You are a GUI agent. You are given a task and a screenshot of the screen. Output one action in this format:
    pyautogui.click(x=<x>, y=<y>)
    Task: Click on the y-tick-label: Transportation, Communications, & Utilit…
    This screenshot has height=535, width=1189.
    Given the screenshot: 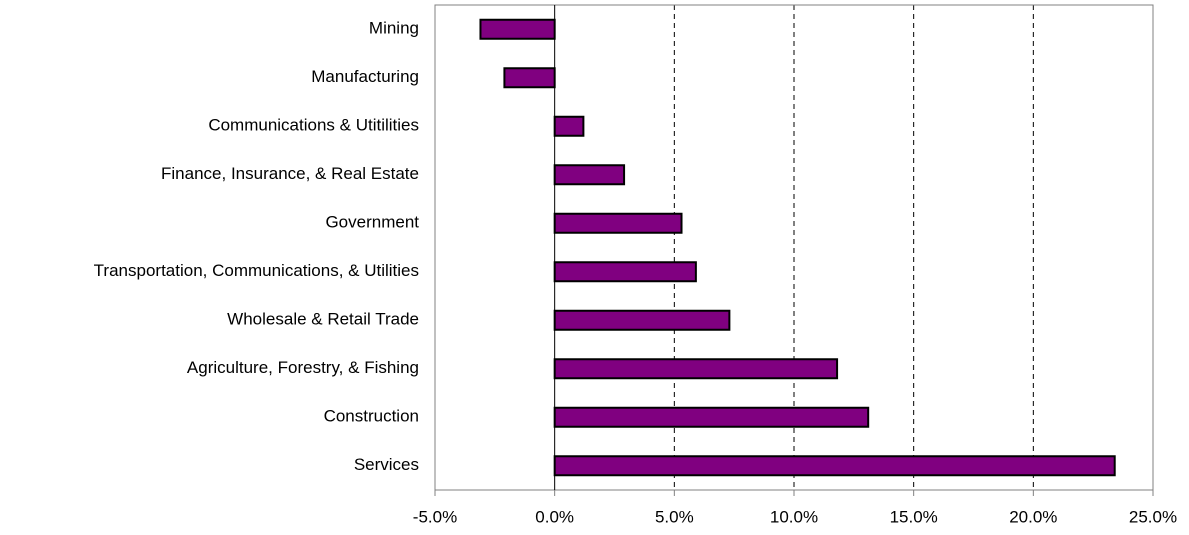 What is the action you would take?
    pyautogui.click(x=256, y=270)
    